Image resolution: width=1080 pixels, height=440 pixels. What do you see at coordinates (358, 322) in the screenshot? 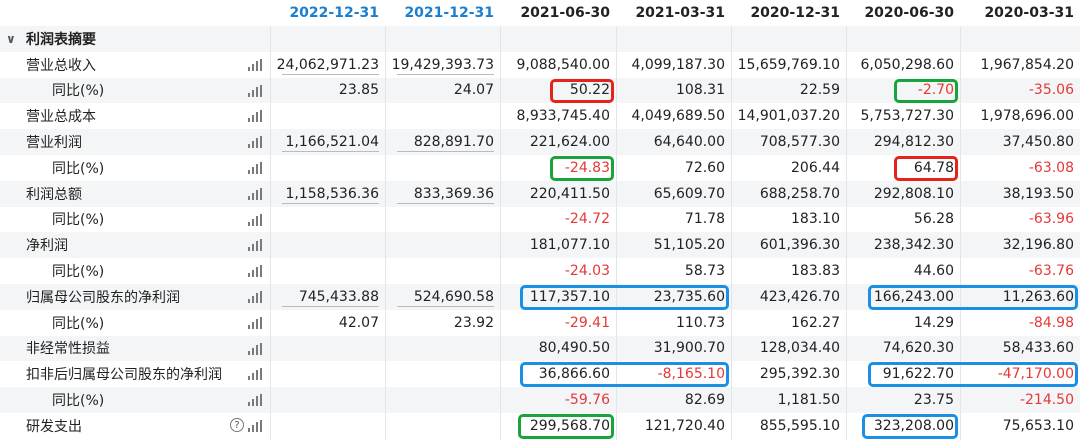
I see `value-cell: 42.07` at bounding box center [358, 322].